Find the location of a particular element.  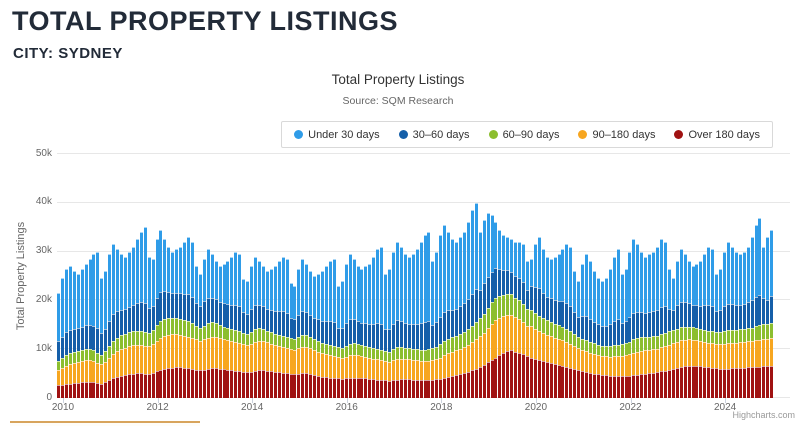

legend-item: Under 30 days is located at coordinates (337, 135).